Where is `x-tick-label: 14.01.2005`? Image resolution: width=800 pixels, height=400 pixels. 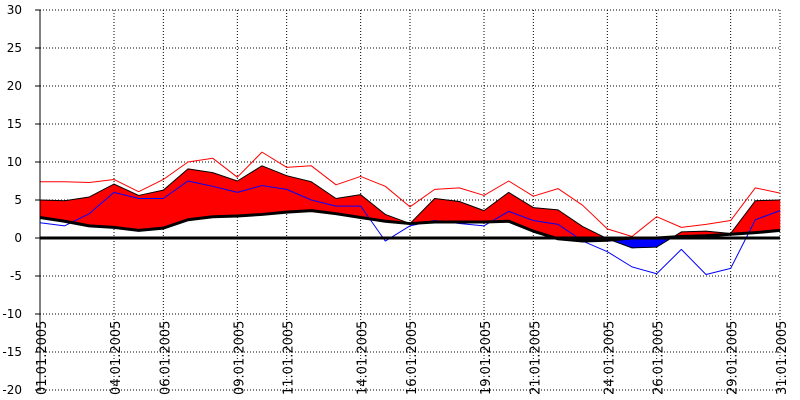
x-tick-label: 14.01.2005 is located at coordinates (363, 358).